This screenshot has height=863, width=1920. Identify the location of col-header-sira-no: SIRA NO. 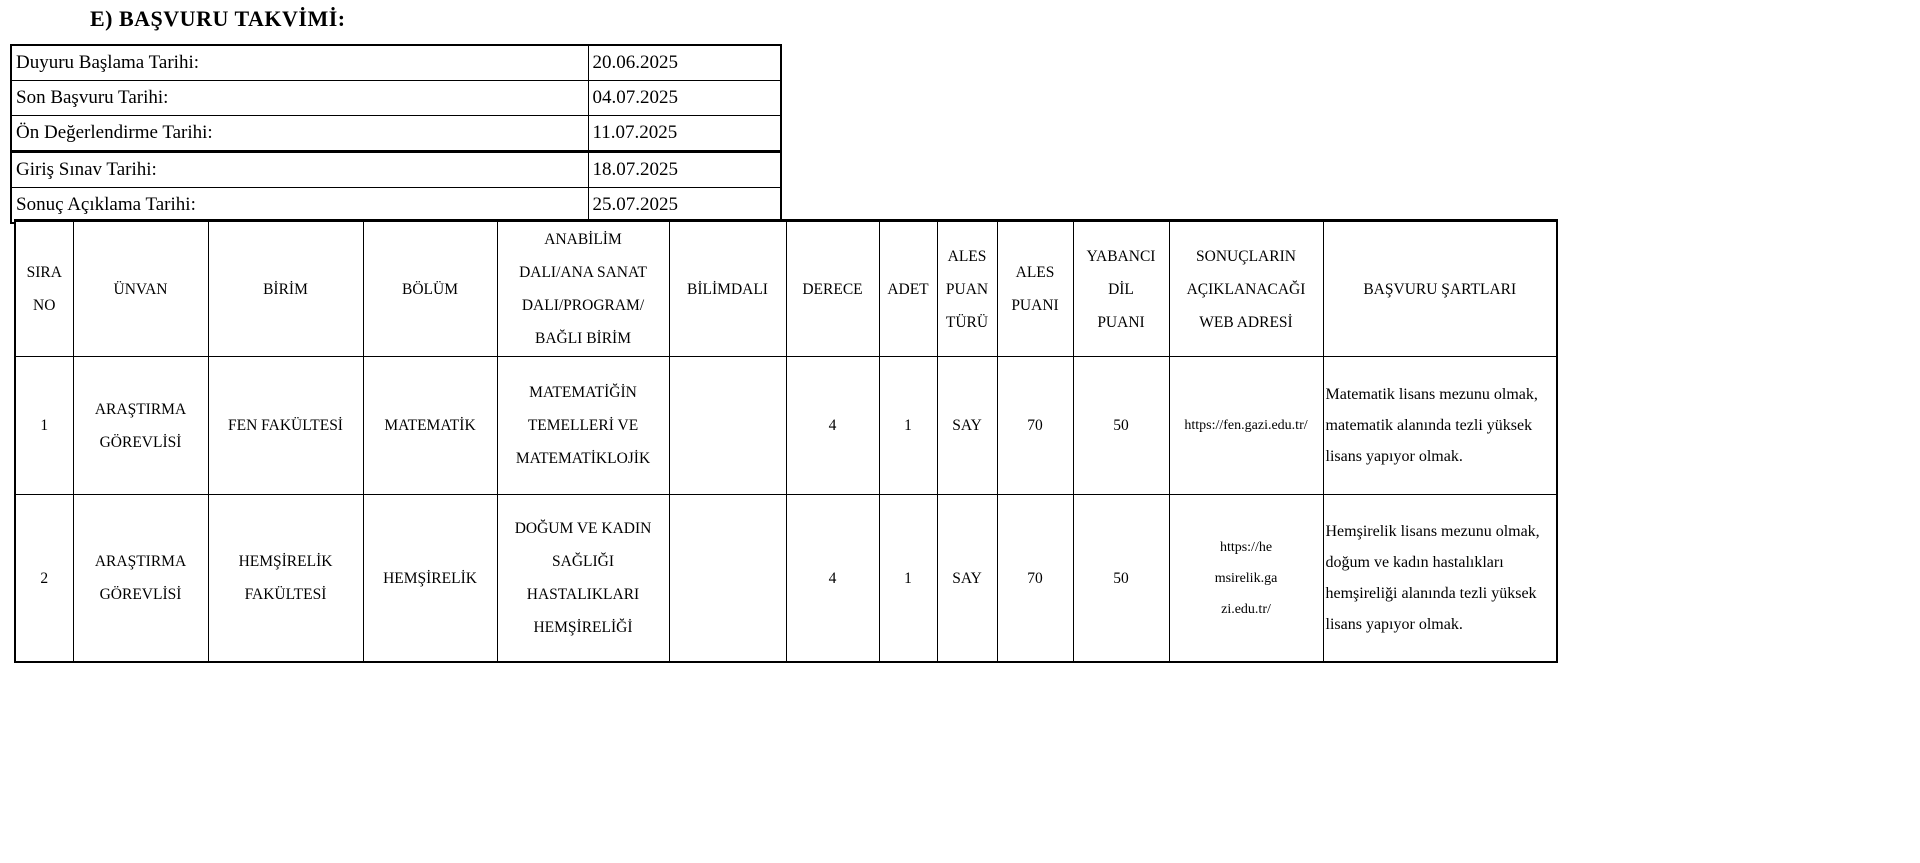
(44, 288).